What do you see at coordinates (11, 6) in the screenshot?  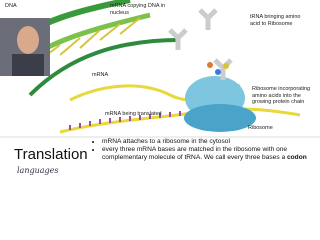 I see `dna-label: DNA` at bounding box center [11, 6].